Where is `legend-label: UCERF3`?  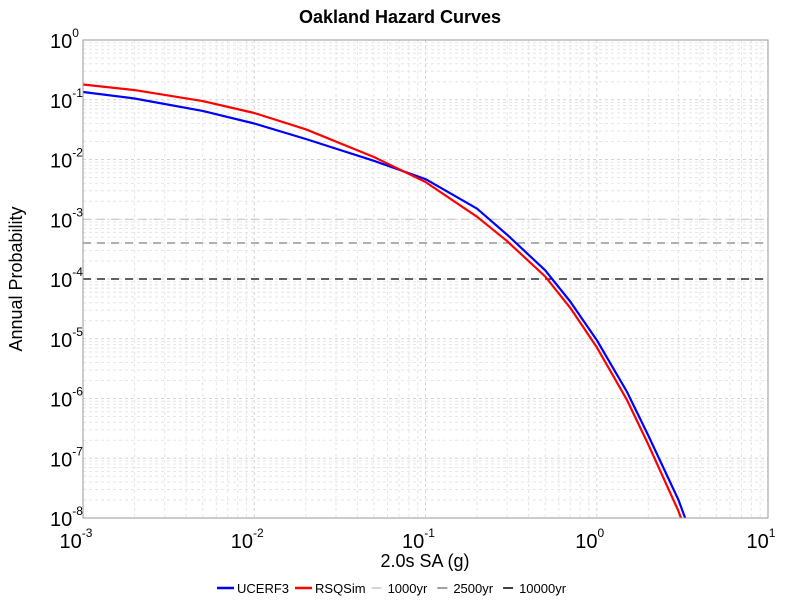 legend-label: UCERF3 is located at coordinates (263, 588).